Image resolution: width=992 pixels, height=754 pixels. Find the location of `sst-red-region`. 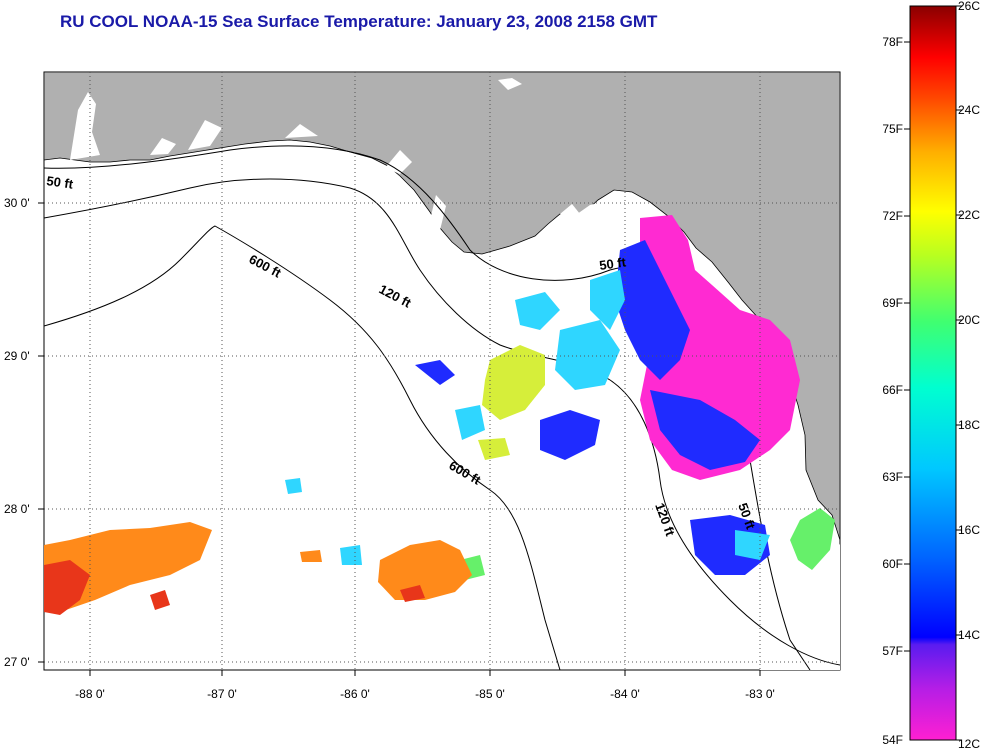

sst-red-region is located at coordinates (234, 587).